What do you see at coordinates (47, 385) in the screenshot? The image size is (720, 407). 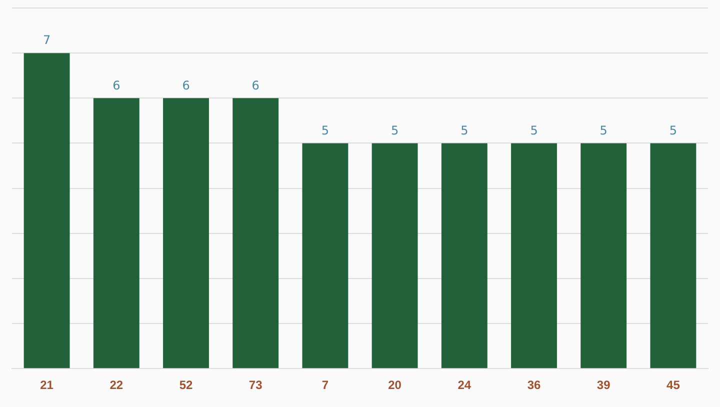 I see `x-tick-label: 21` at bounding box center [47, 385].